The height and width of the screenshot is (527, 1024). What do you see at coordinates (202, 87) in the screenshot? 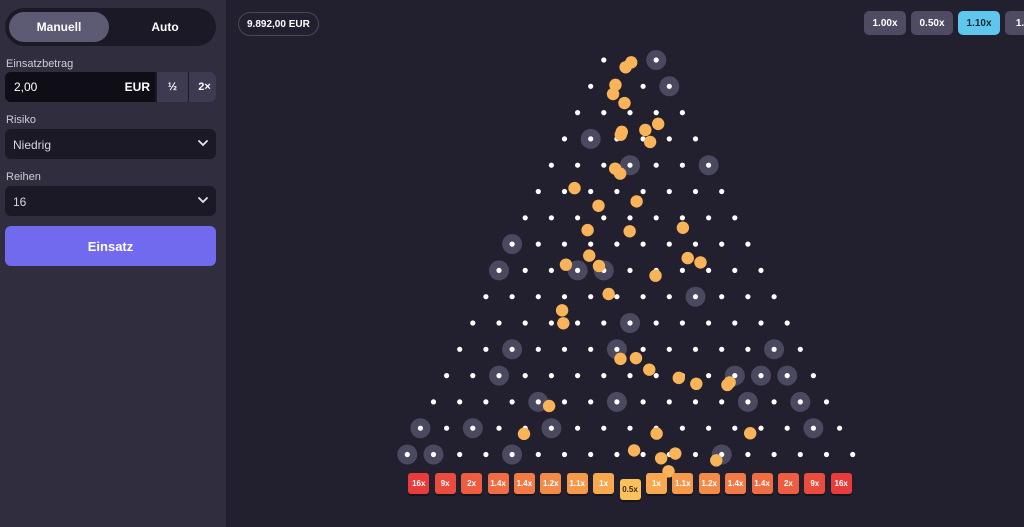
I see `double-bet-button: 2×` at bounding box center [202, 87].